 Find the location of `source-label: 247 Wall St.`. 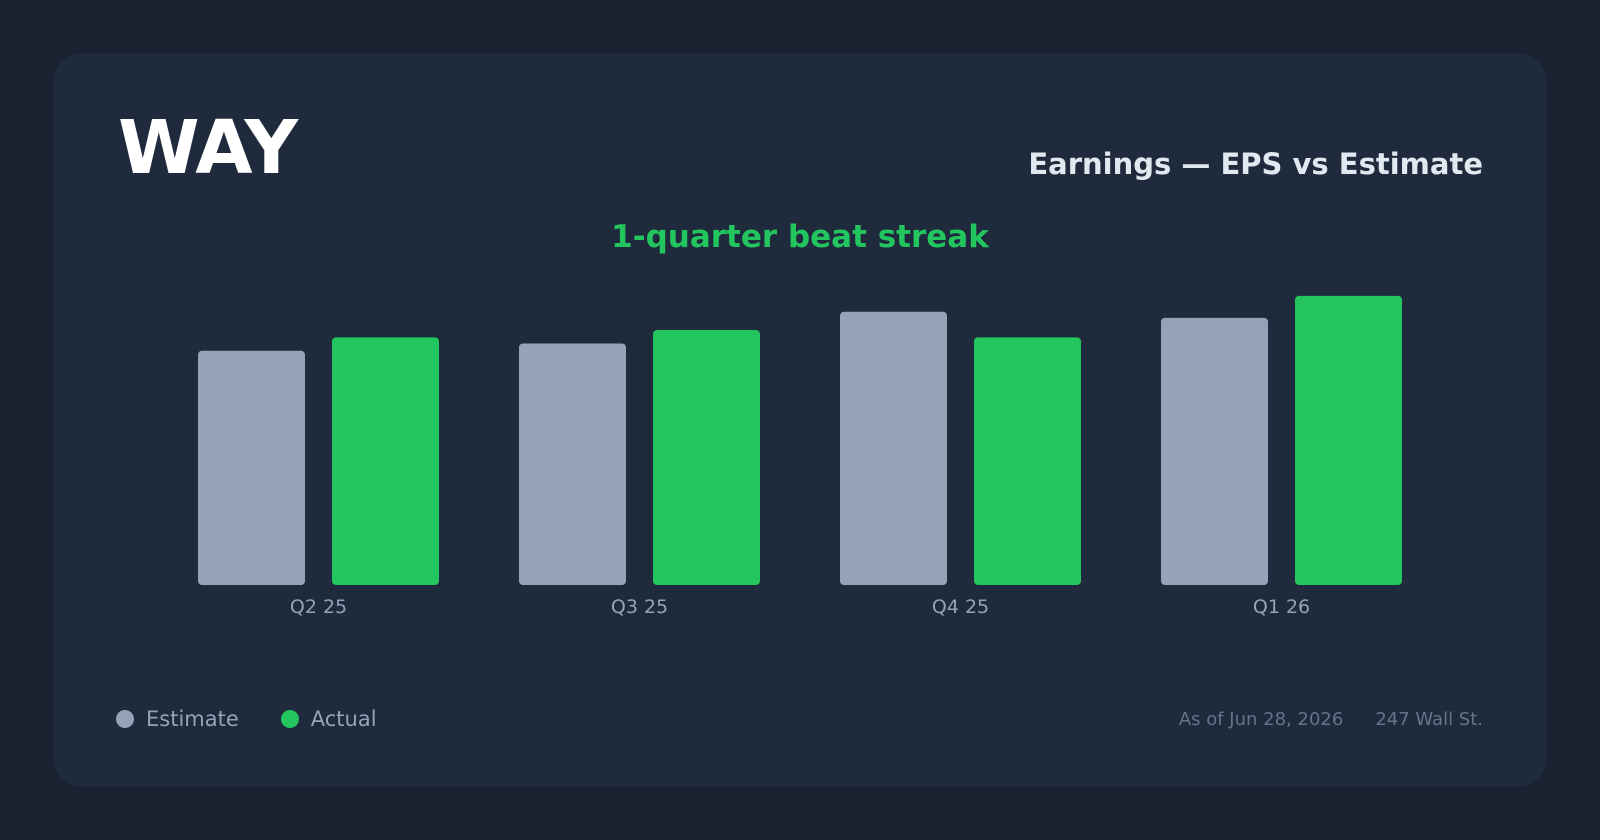

source-label: 247 Wall St. is located at coordinates (1429, 719).